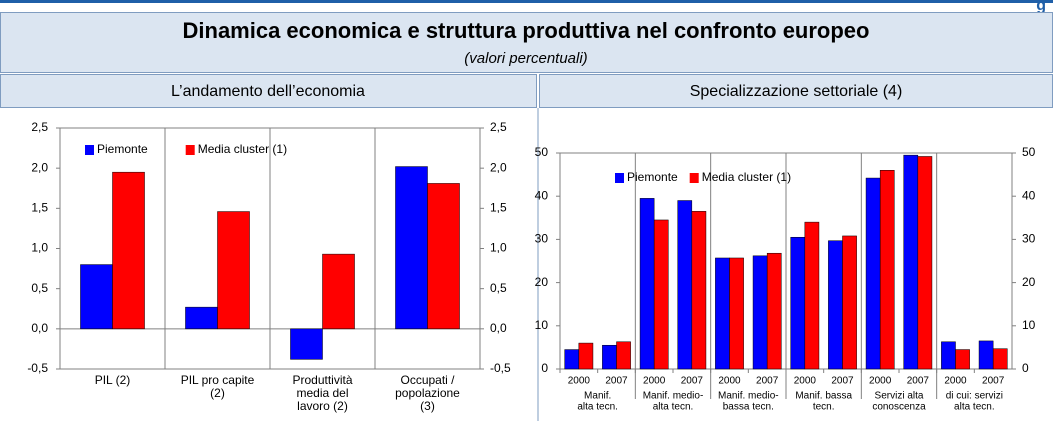  I want to click on title-box, so click(526, 42).